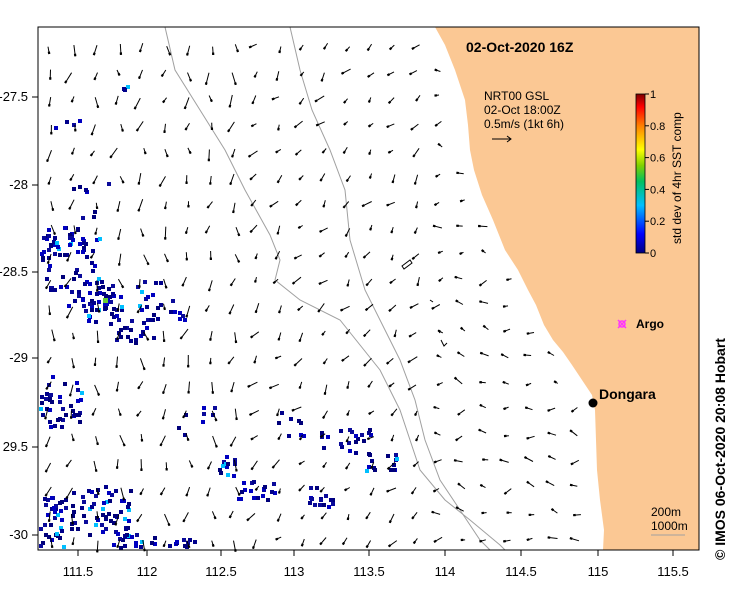 This screenshot has width=739, height=592. I want to click on x-axis: 111.5 112 112.5 113 113.5 114 114.5 115 115.5, so click(376, 564).